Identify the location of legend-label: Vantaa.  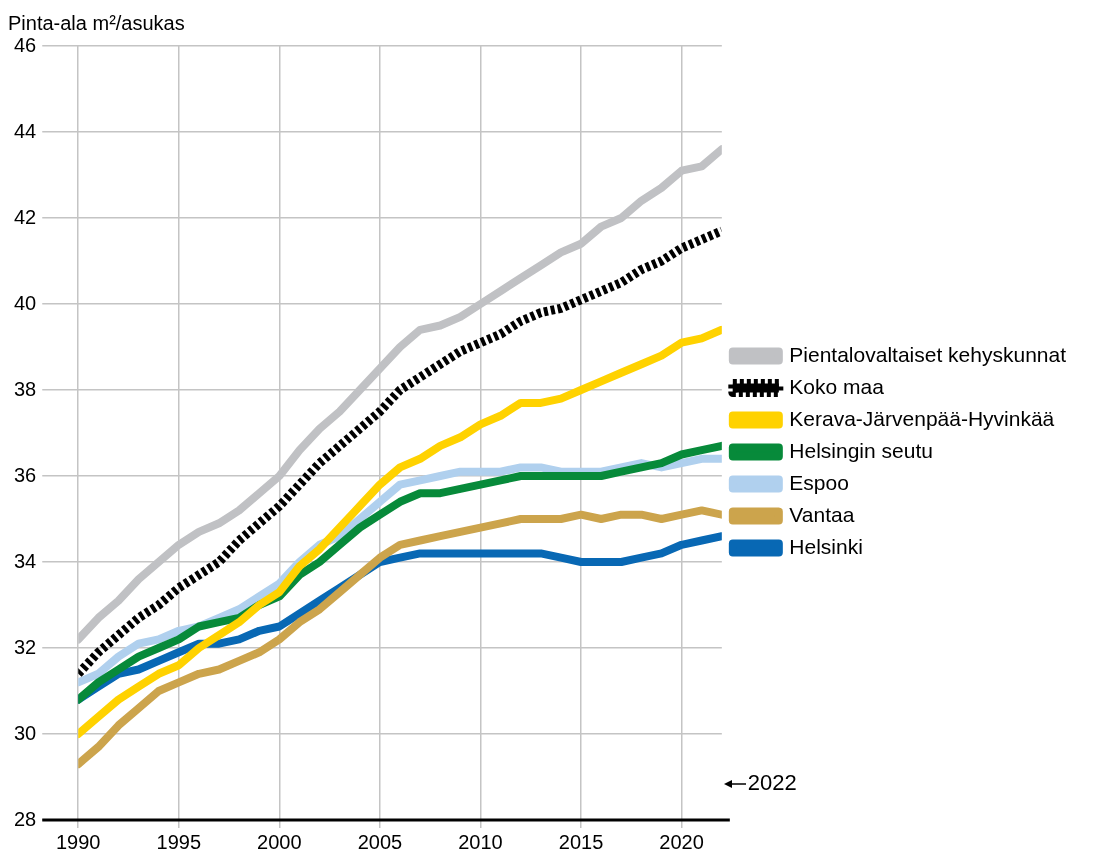
(822, 514).